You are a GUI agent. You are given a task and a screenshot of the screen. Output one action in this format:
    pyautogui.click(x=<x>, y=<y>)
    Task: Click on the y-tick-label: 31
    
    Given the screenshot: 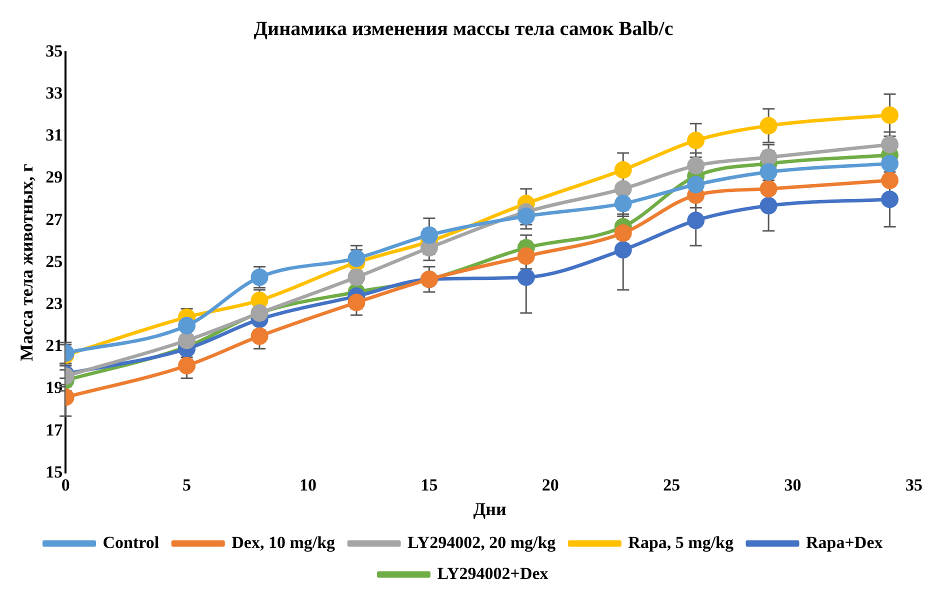 What is the action you would take?
    pyautogui.click(x=54, y=135)
    